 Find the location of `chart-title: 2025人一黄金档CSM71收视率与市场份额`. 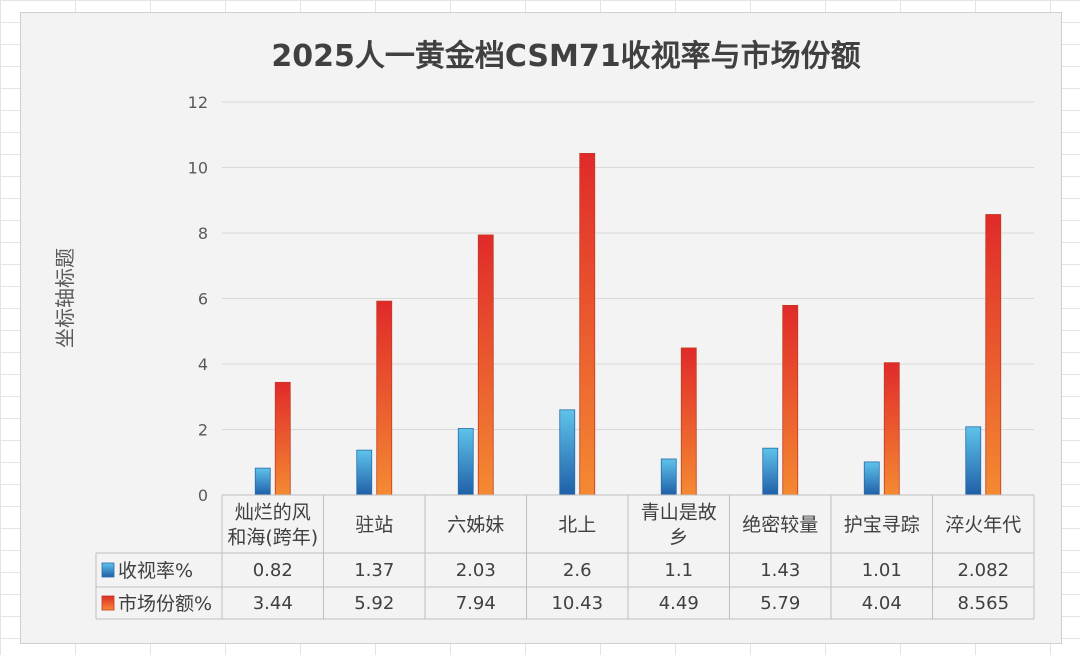

chart-title: 2025人一黄金档CSM71收视率与市场份额 is located at coordinates (565, 56).